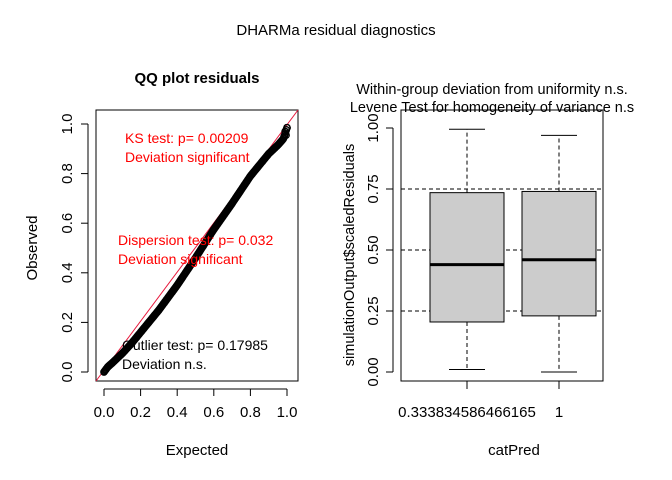  I want to click on boxplot-y-axis-label: simulationOutput$scaledResiduals, so click(350, 255).